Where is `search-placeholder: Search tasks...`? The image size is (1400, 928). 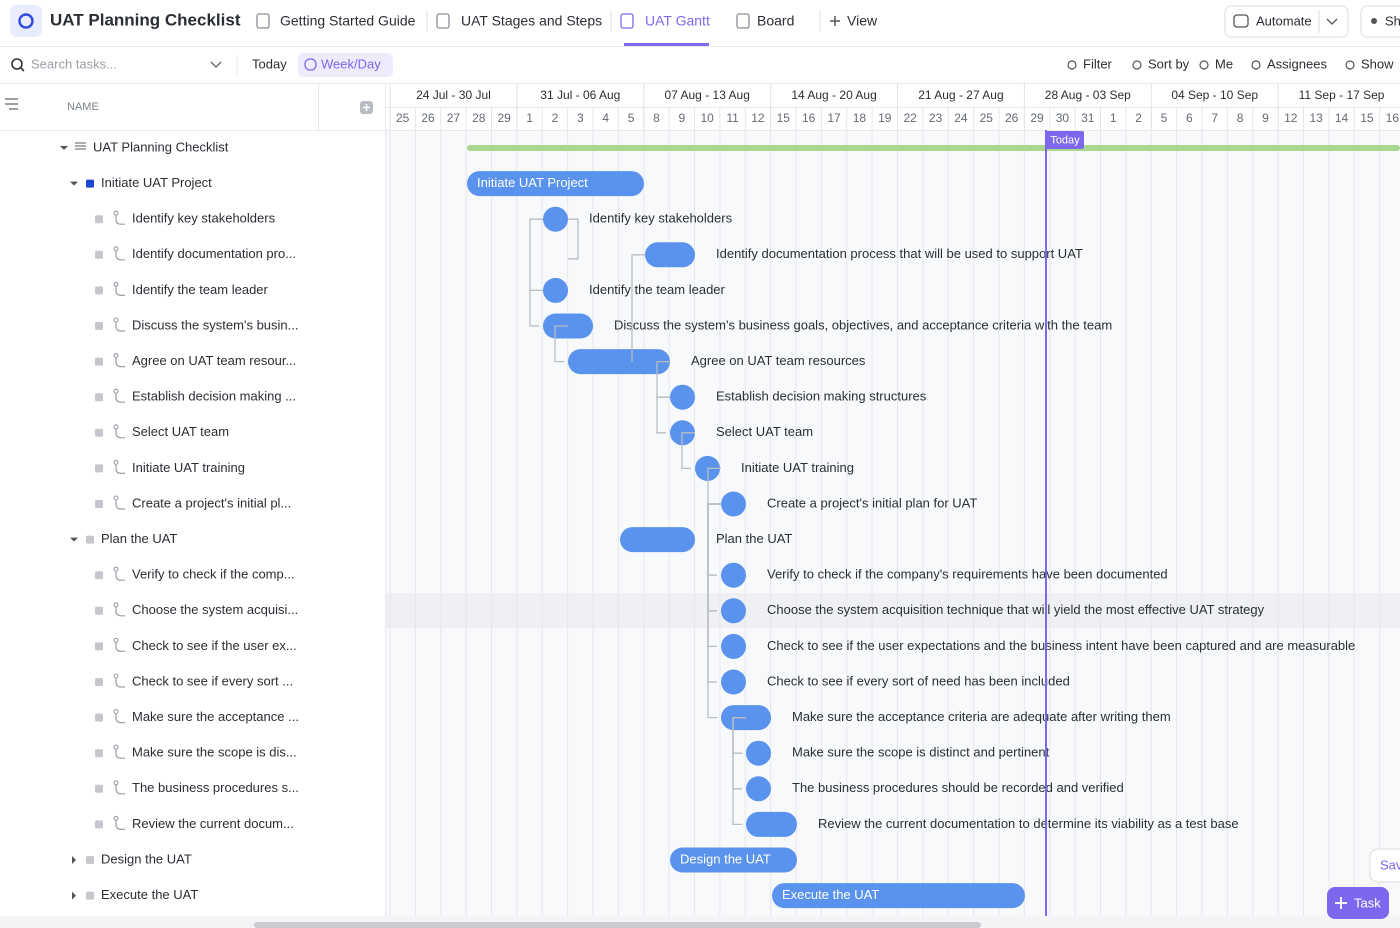 search-placeholder: Search tasks... is located at coordinates (74, 63).